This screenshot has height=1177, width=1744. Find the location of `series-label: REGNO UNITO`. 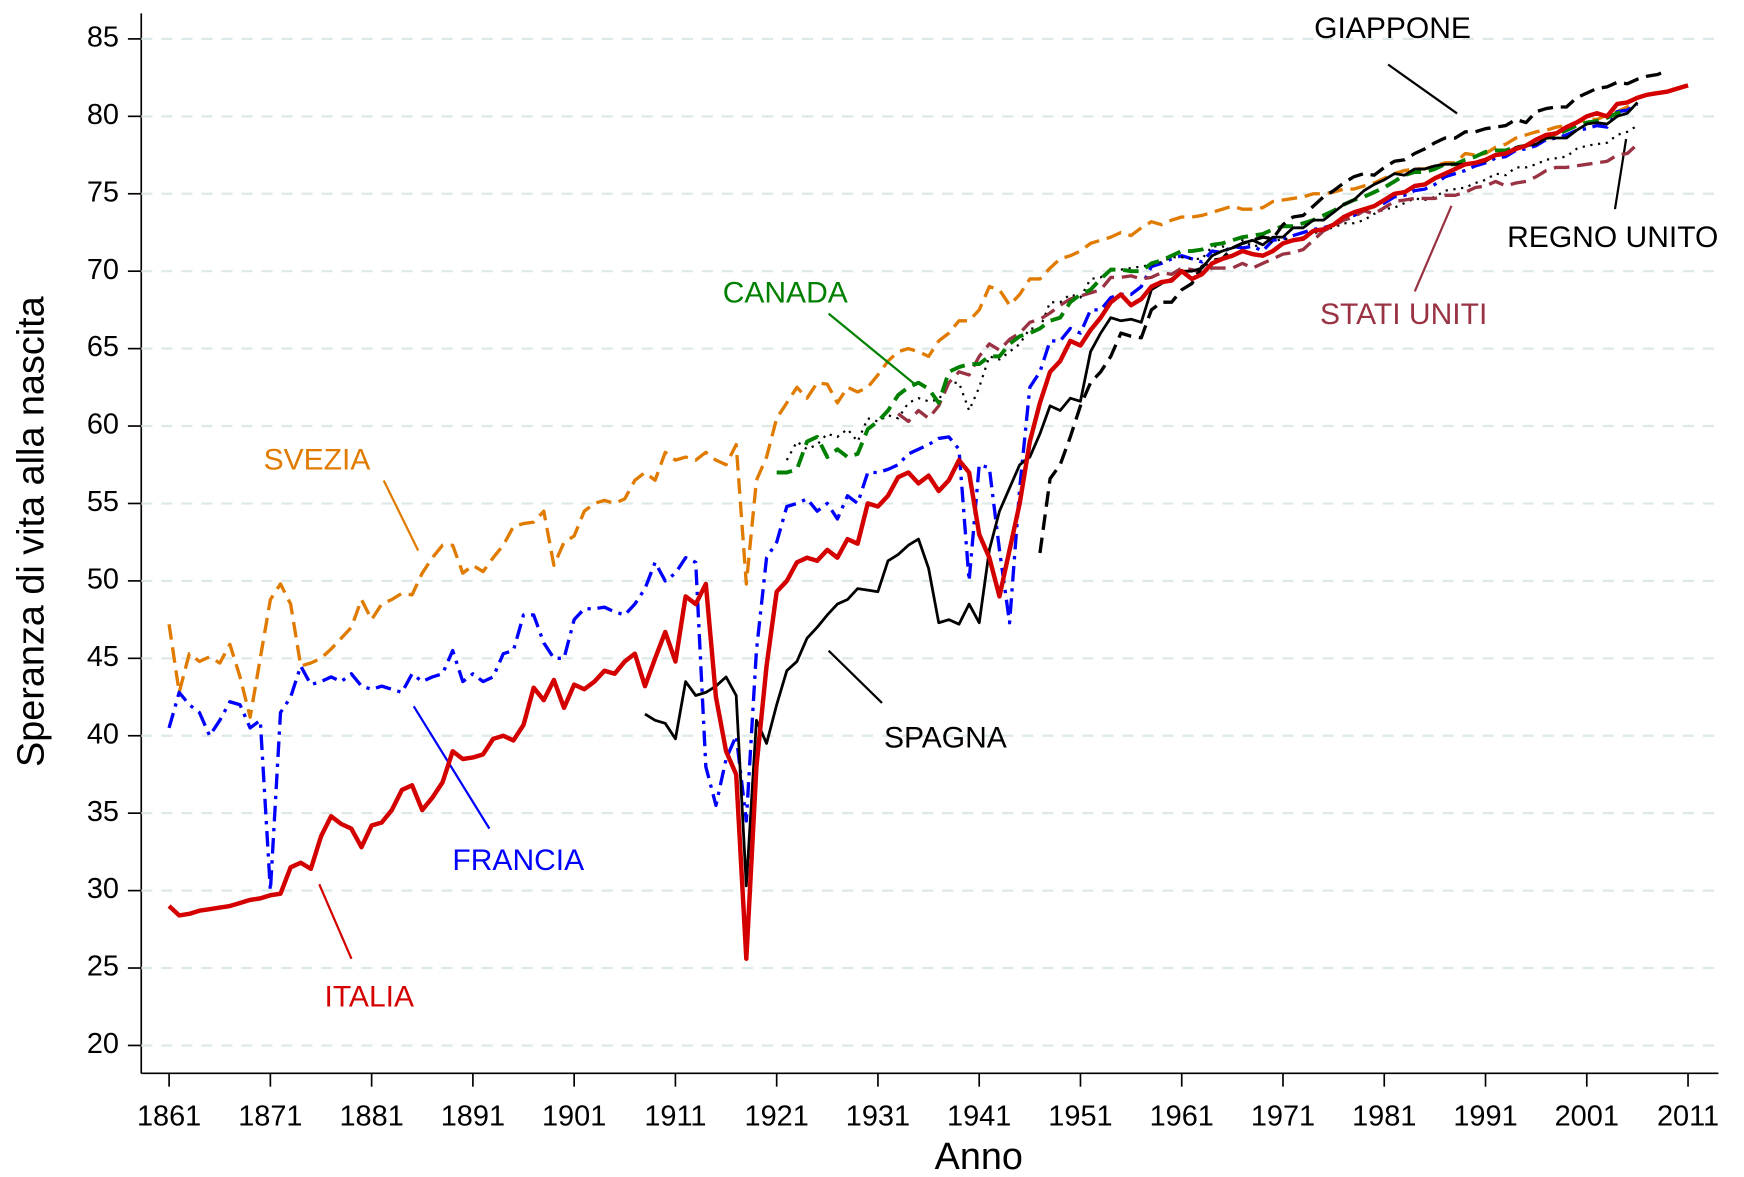

series-label: REGNO UNITO is located at coordinates (1612, 237).